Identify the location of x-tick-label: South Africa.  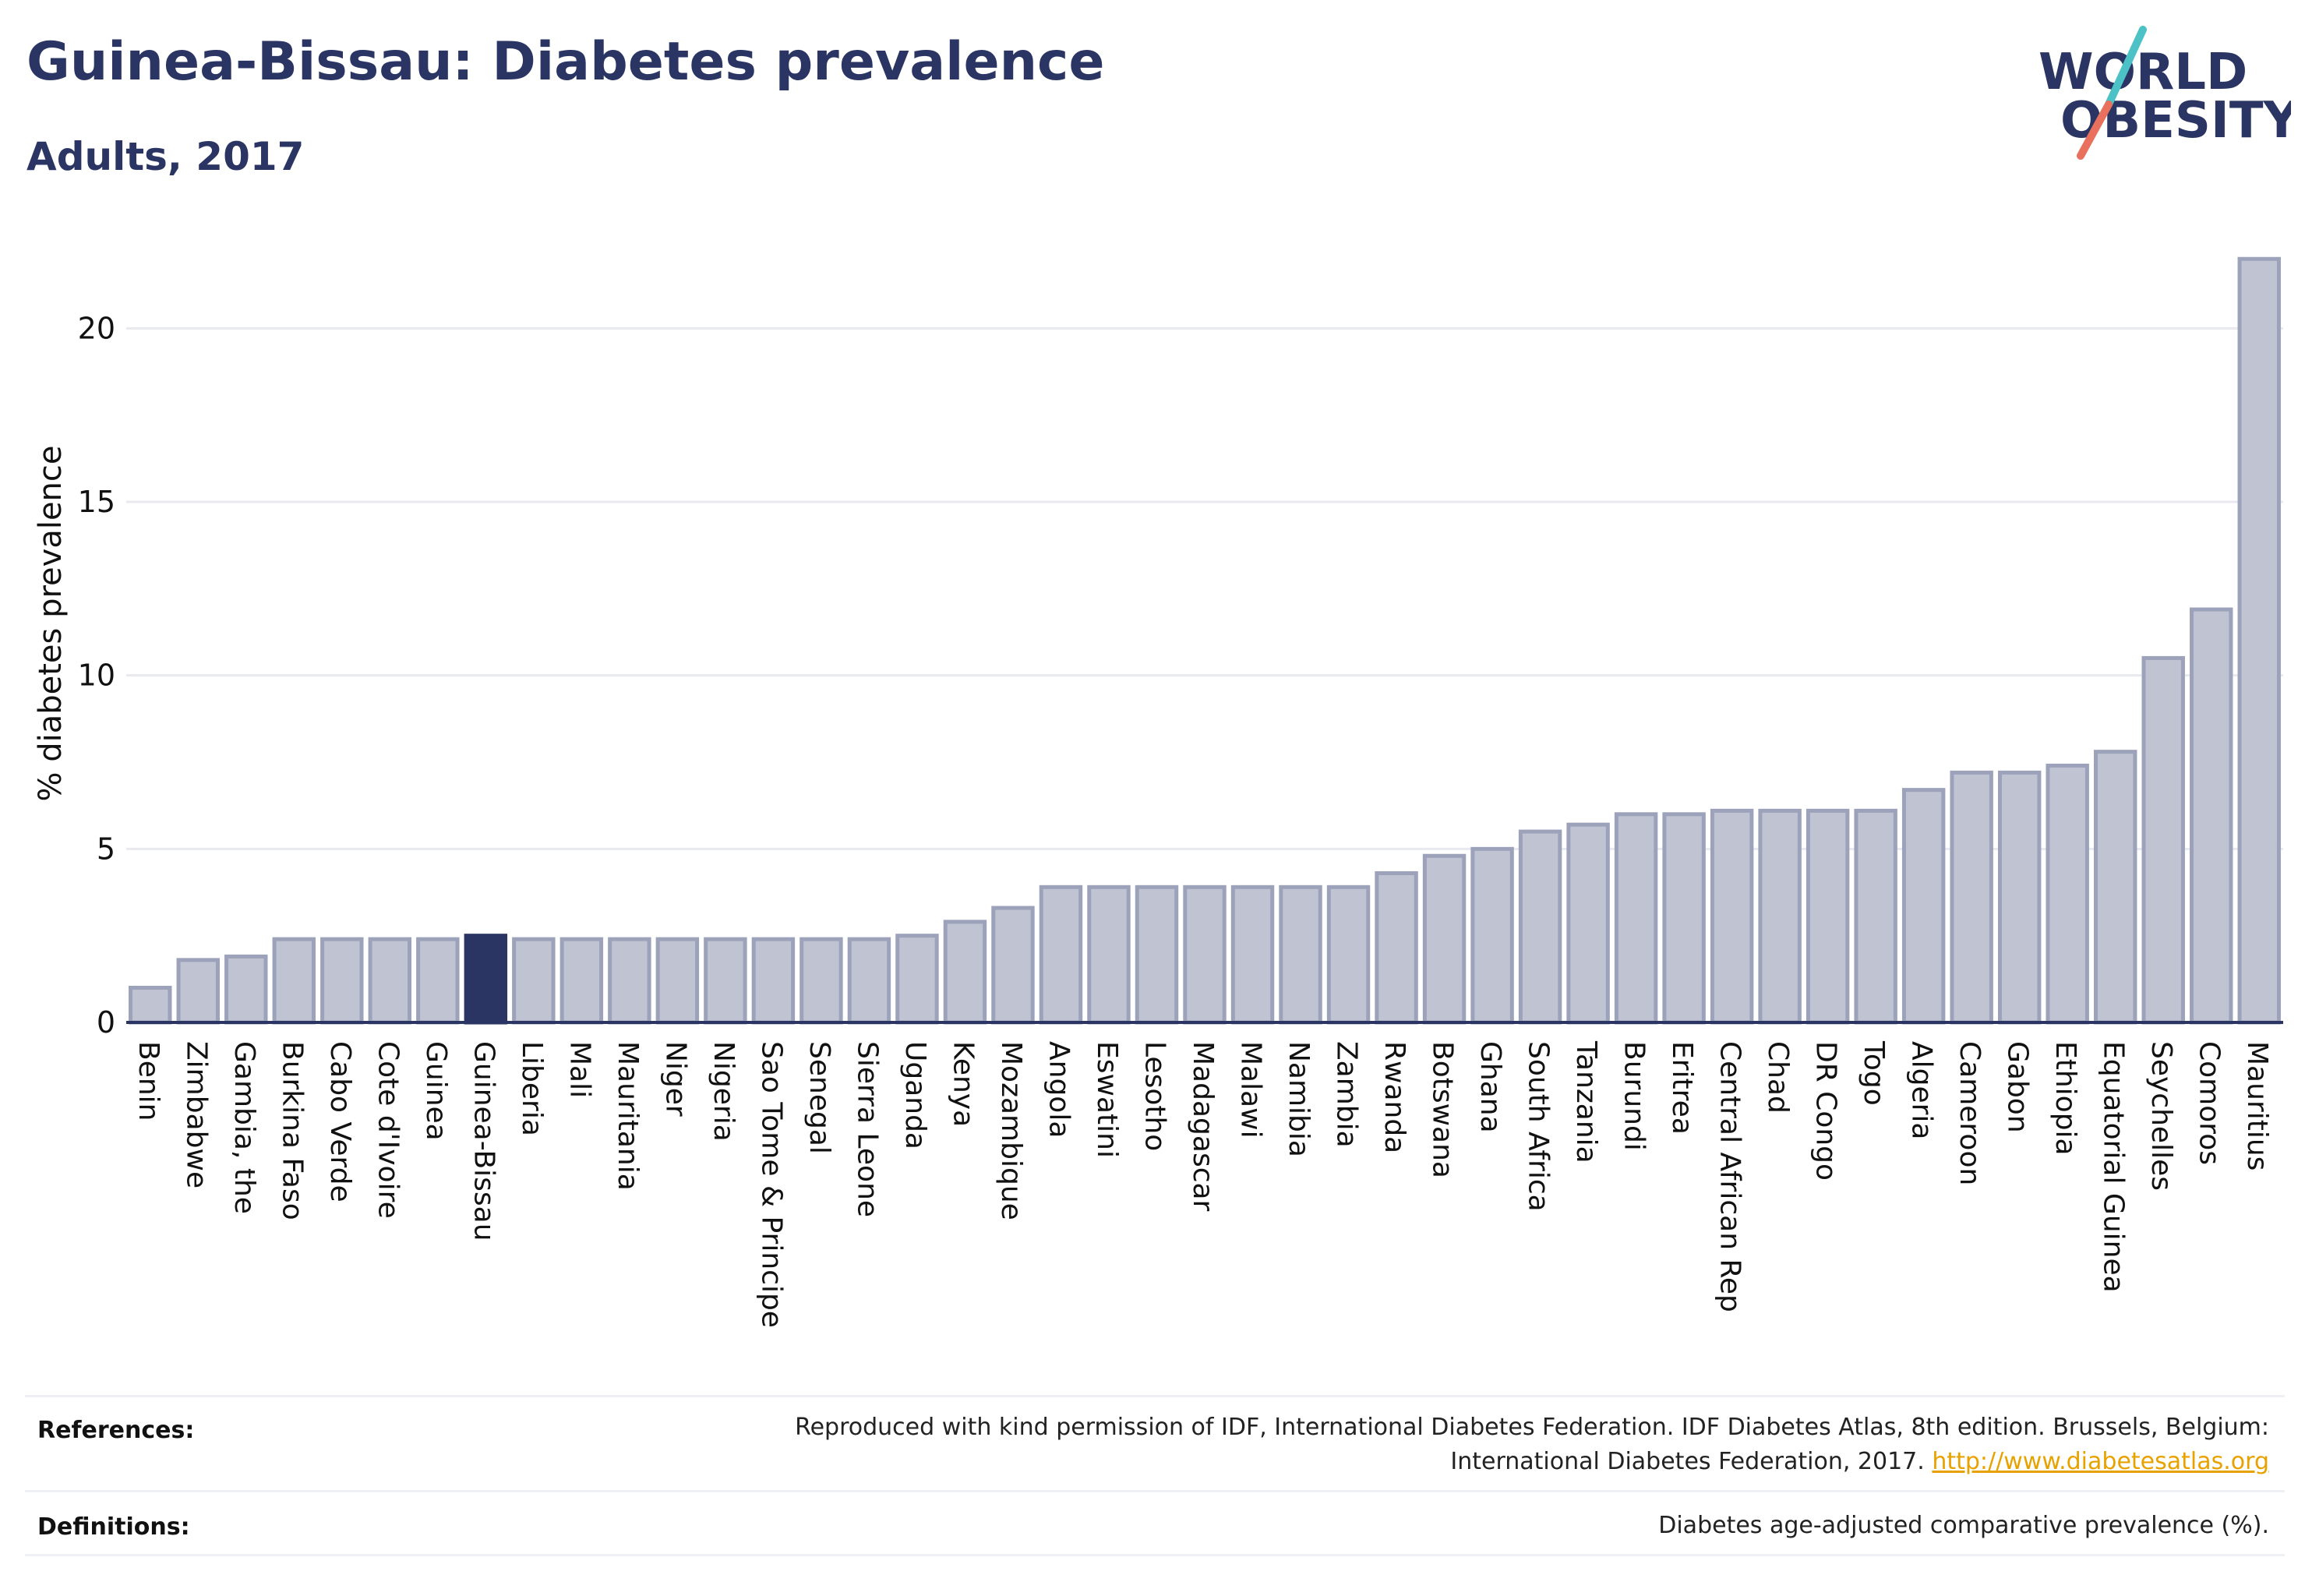
(1539, 1126).